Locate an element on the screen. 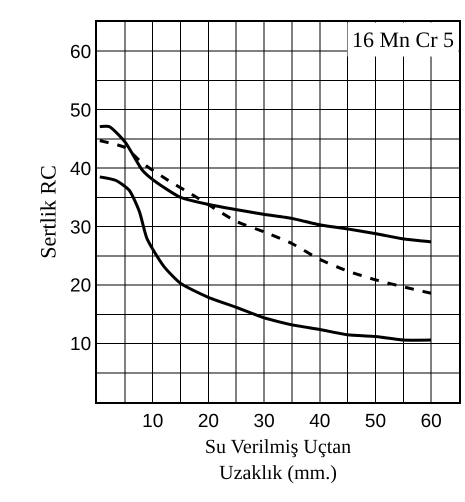  x-tick-label: 30 is located at coordinates (264, 421).